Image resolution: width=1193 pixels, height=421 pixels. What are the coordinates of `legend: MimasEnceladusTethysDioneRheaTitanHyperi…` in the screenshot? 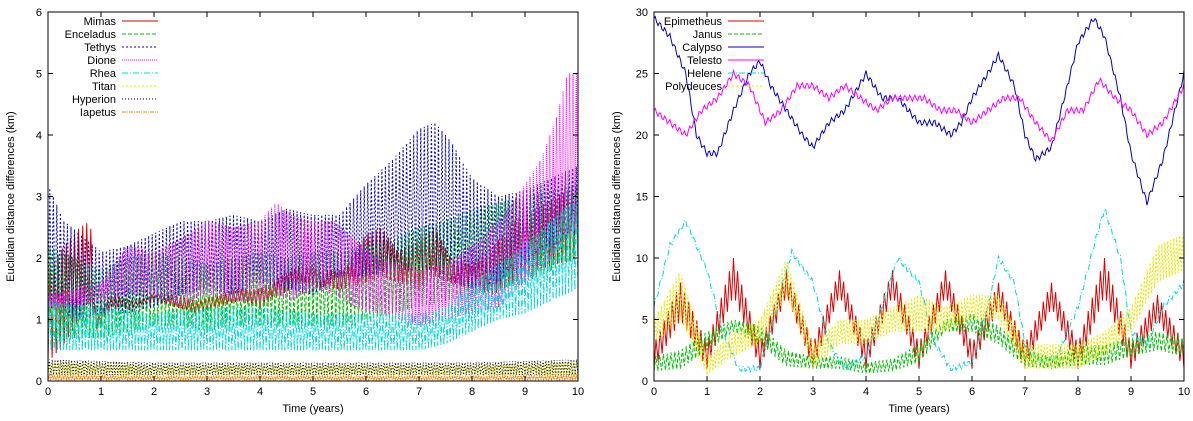 It's located at (111, 67).